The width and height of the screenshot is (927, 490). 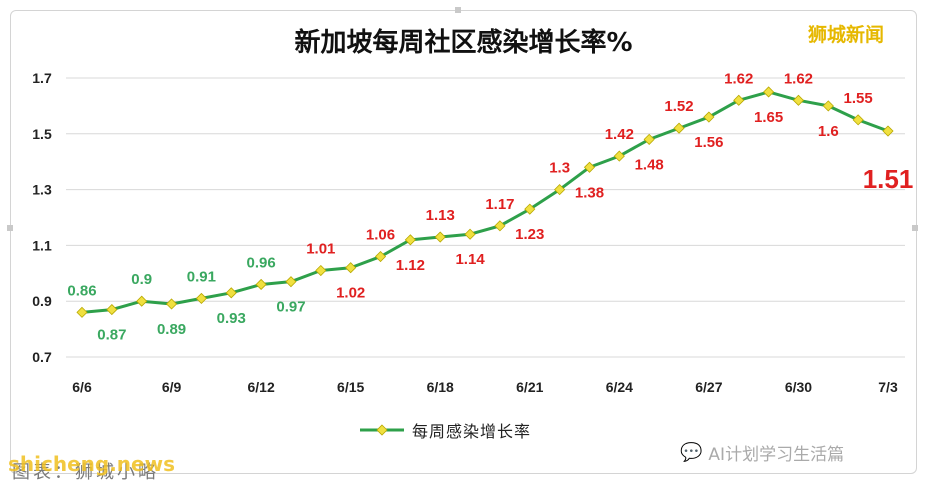 What do you see at coordinates (42, 134) in the screenshot?
I see `y-tick-label: 1.5` at bounding box center [42, 134].